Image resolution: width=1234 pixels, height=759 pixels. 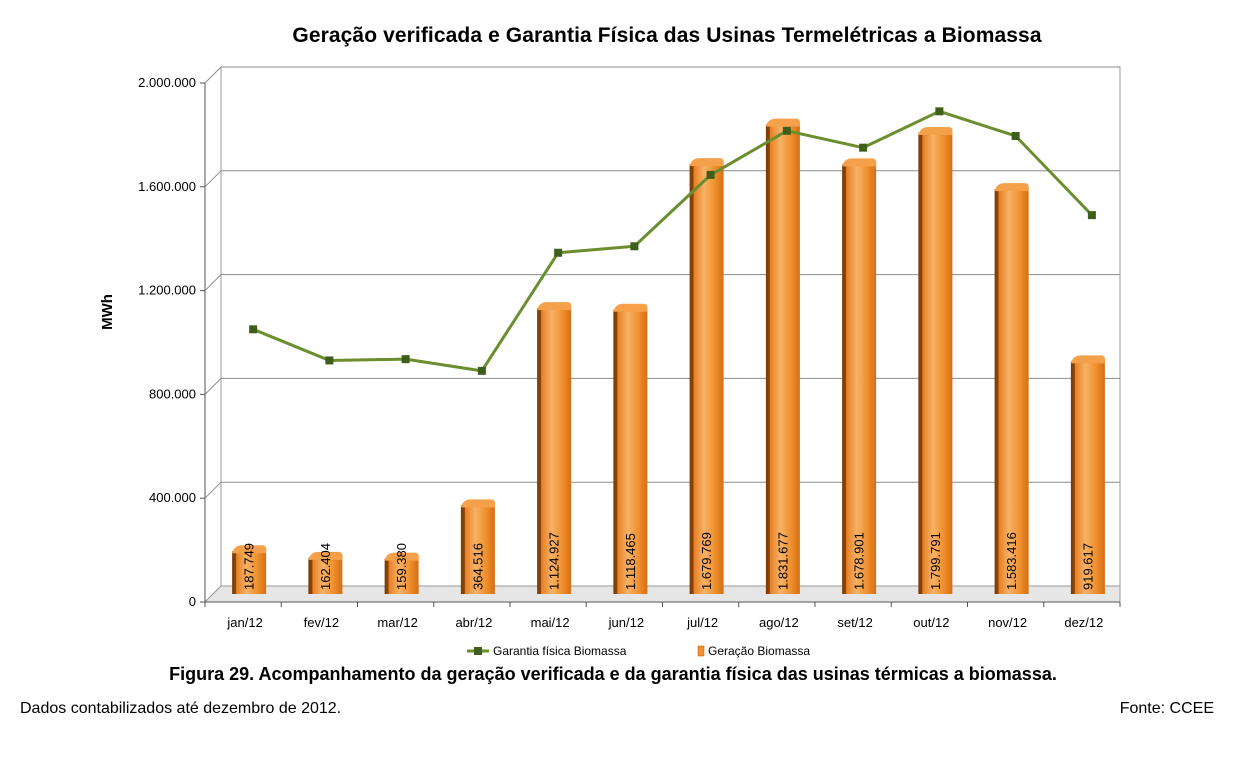 What do you see at coordinates (1007, 622) in the screenshot?
I see `x-tick-label: nov/12` at bounding box center [1007, 622].